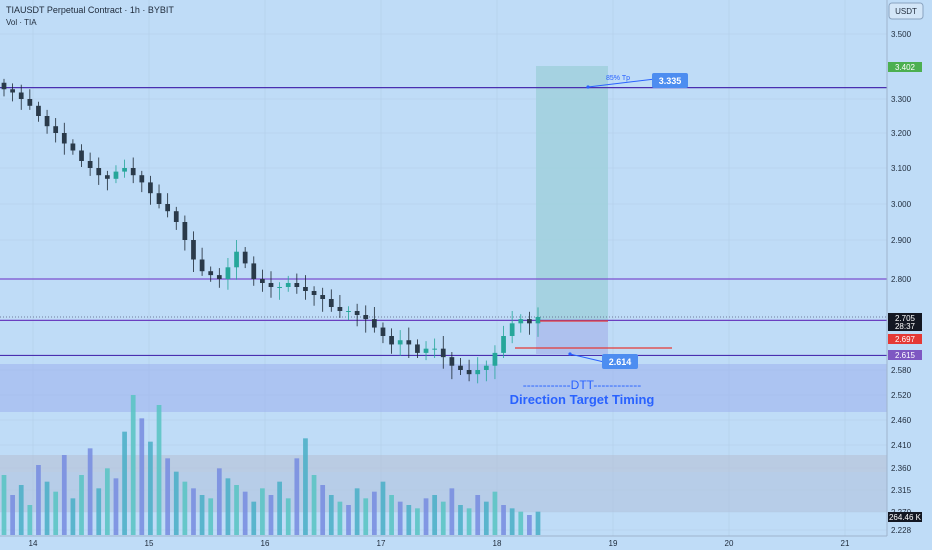 The image size is (932, 550). I want to click on target-box, so click(572, 193).